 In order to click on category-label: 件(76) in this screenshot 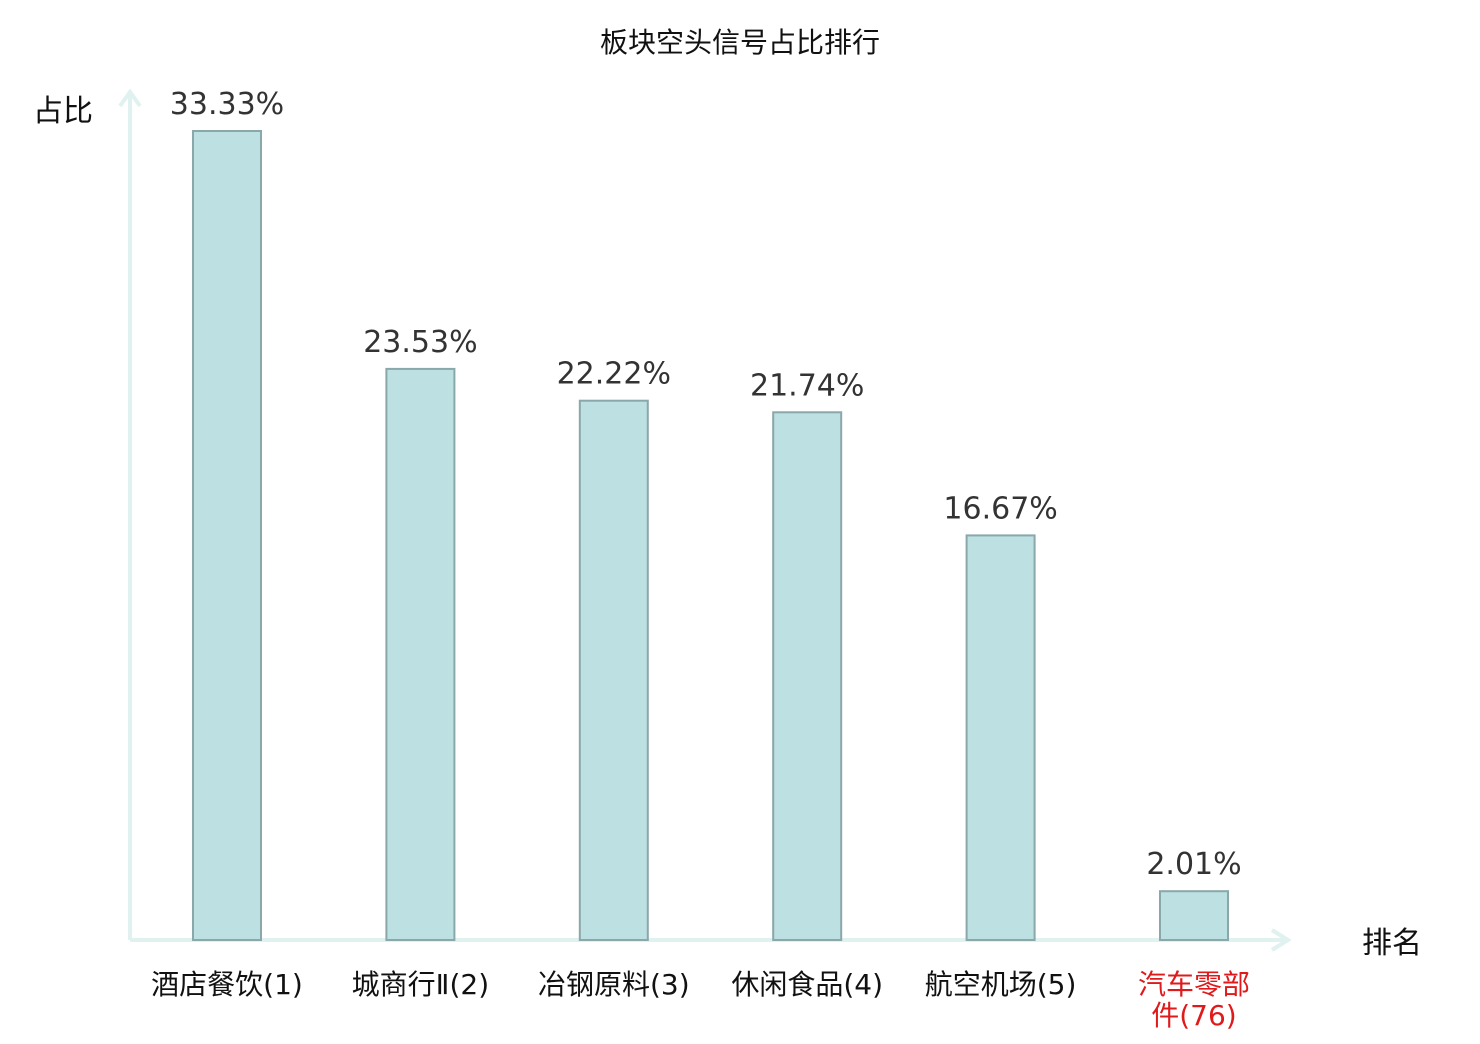, I will do `click(1193, 1015)`.